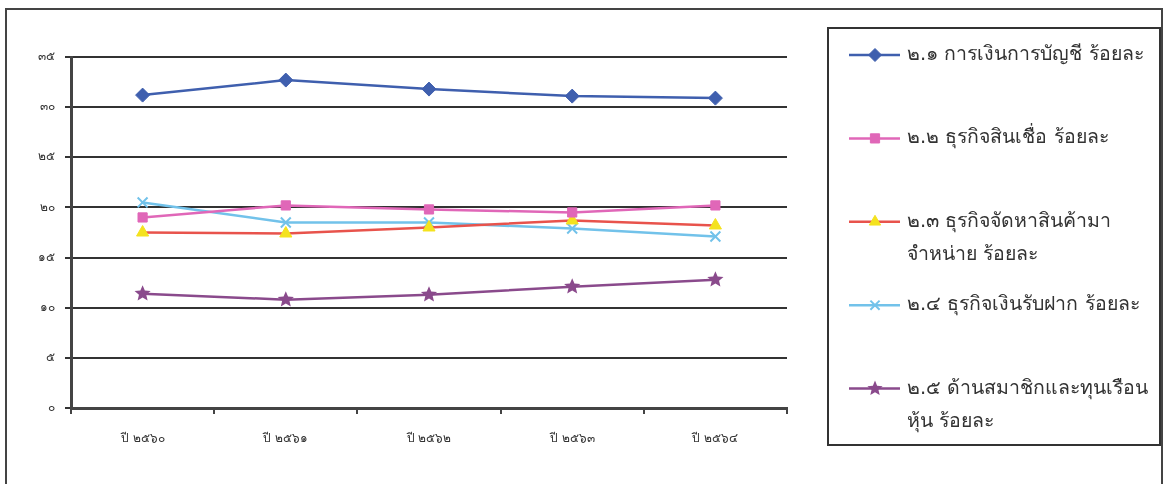 The height and width of the screenshot is (484, 1170). What do you see at coordinates (46, 56) in the screenshot?
I see `y-tick-label: ๓๕` at bounding box center [46, 56].